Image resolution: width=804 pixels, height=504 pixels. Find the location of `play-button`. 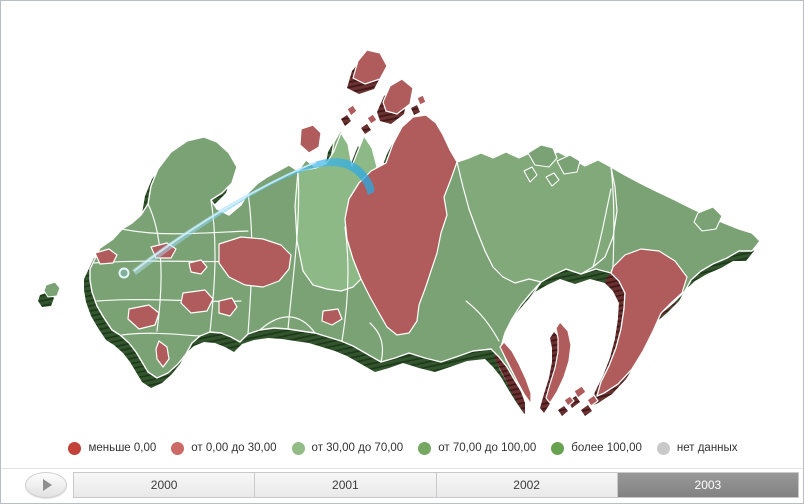

play-button is located at coordinates (46, 484).